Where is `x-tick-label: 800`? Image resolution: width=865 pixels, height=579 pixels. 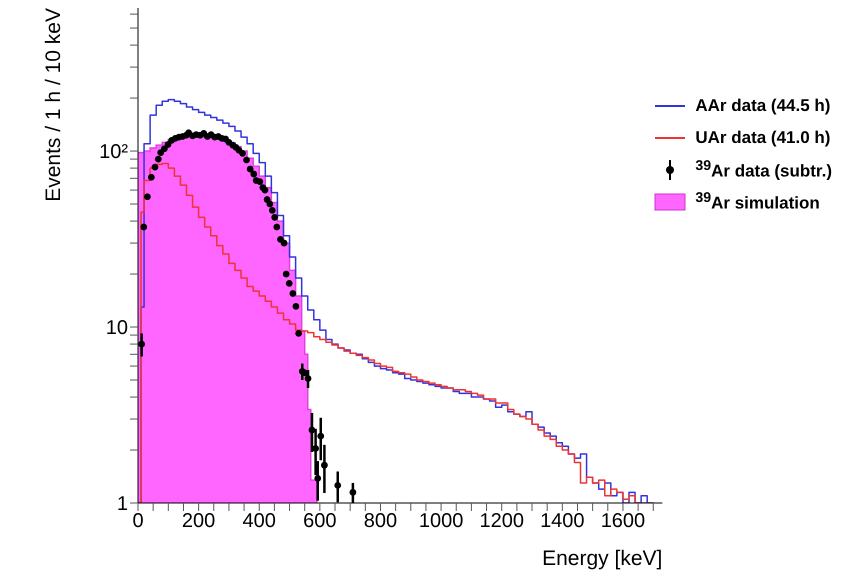 x-tick-label: 800 is located at coordinates (381, 521).